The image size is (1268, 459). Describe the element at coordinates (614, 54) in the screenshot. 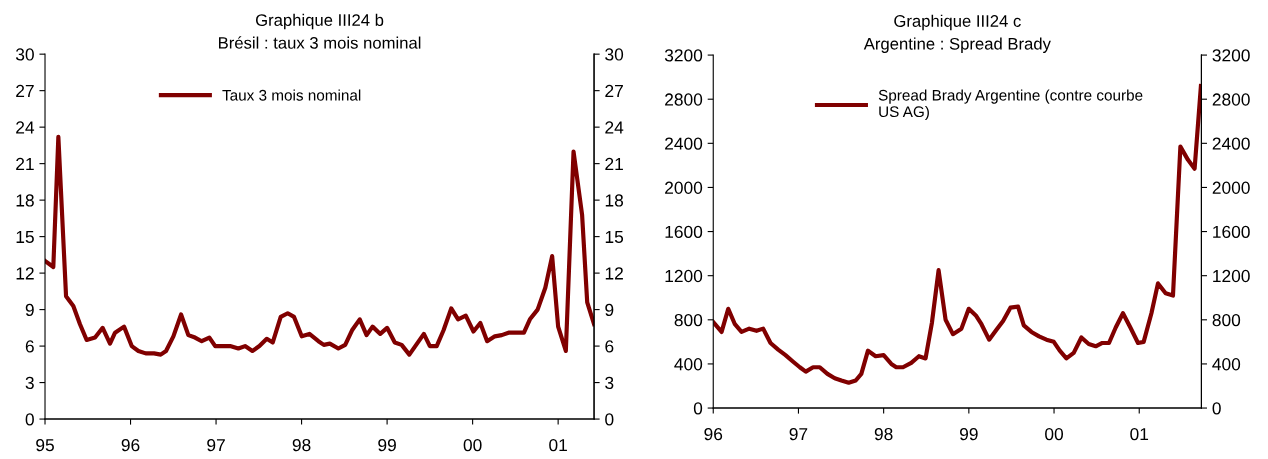

I see `y2-tick-label: 30` at that location.